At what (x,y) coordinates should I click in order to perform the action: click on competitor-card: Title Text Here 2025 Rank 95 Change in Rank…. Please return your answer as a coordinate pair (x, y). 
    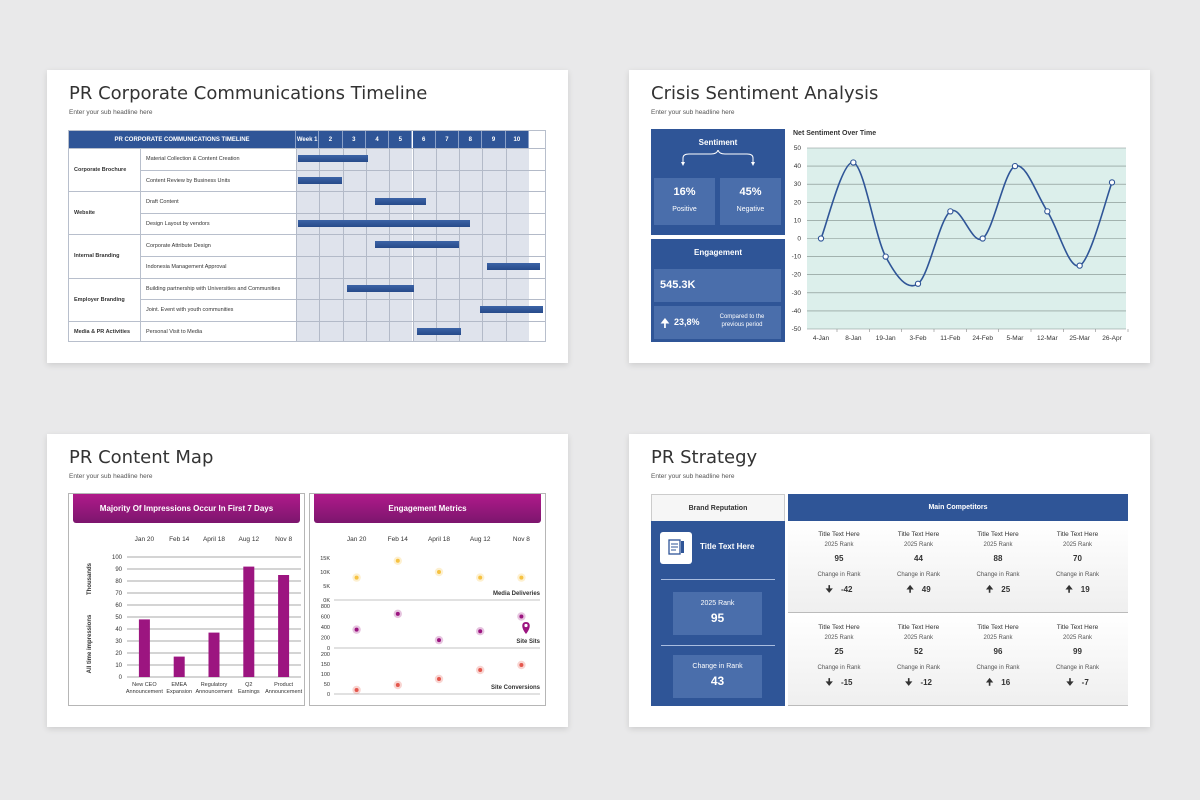
    Looking at the image, I should click on (839, 564).